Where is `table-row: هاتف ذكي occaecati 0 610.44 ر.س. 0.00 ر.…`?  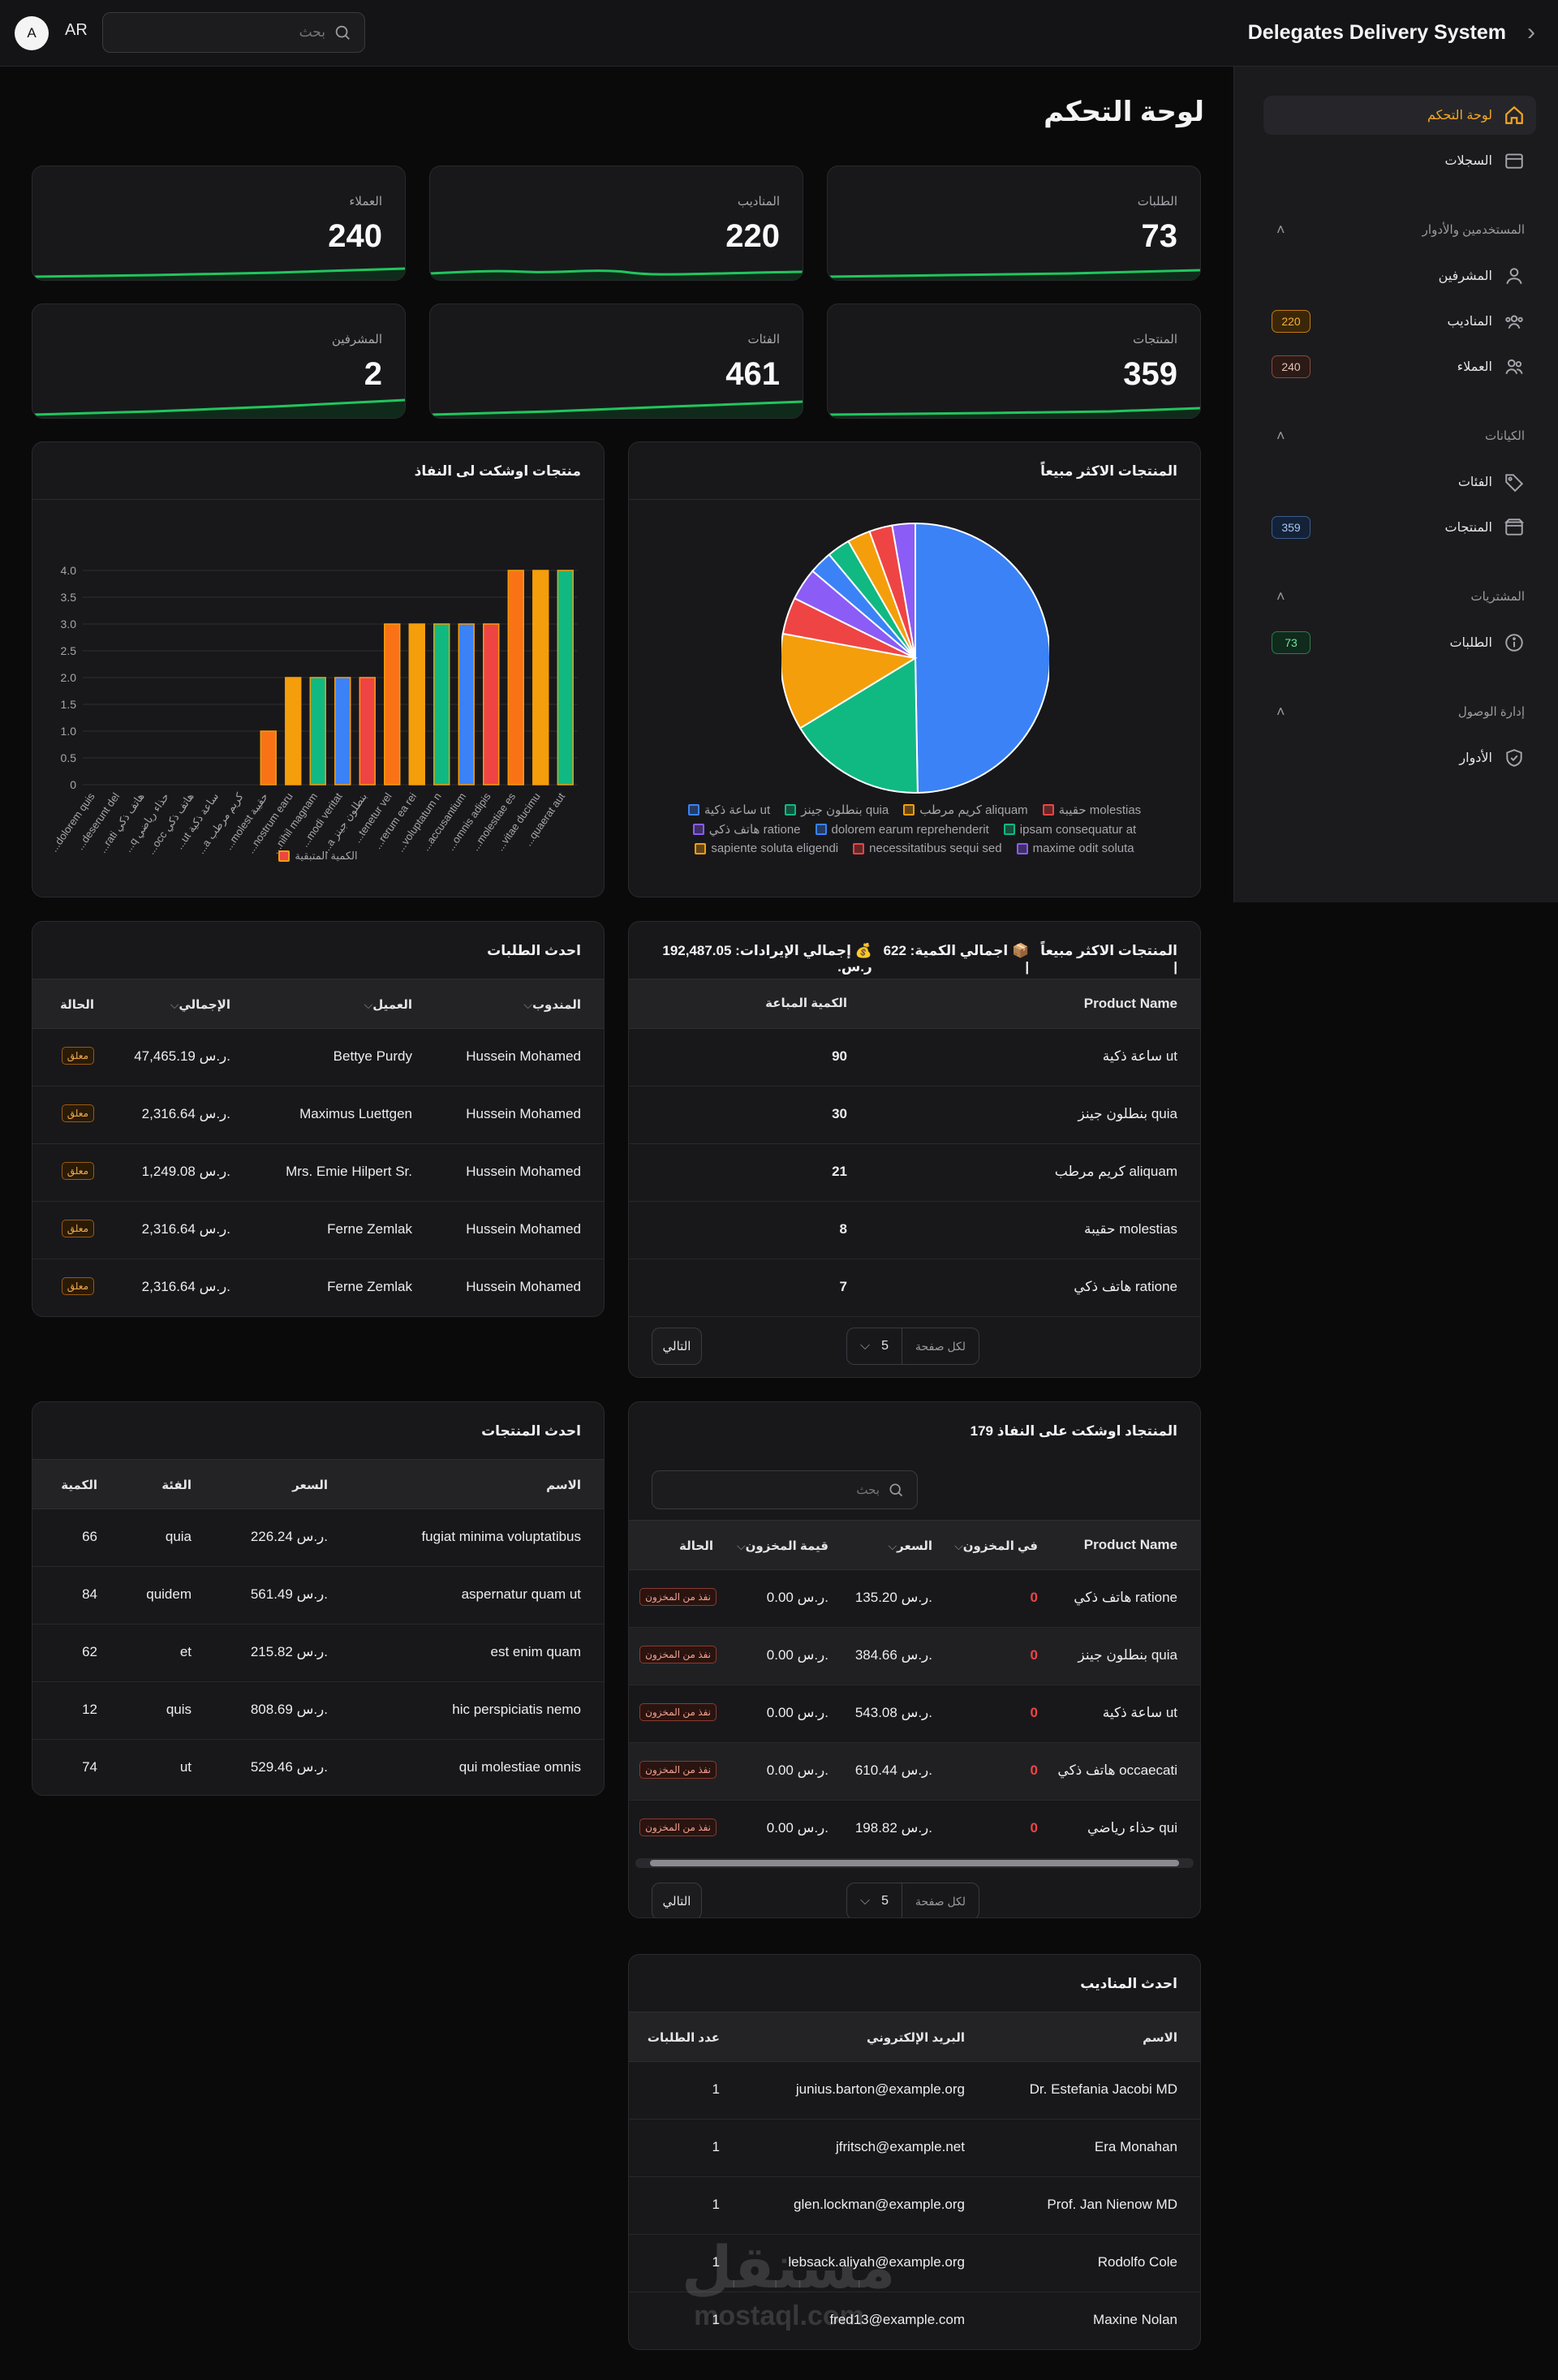
table-row: هاتف ذكي occaecati 0 610.44 ر.س. 0.00 ر.… is located at coordinates (915, 1772).